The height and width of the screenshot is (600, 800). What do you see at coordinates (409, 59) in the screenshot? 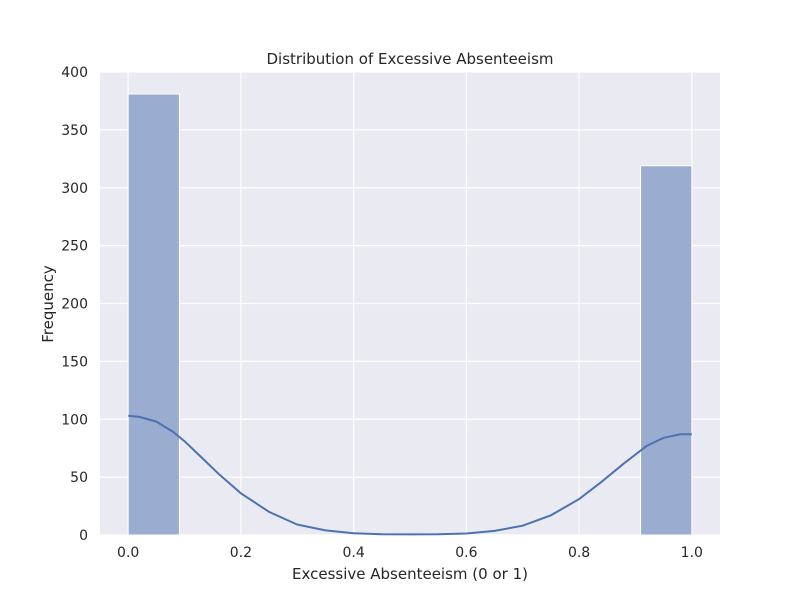
I see `chart-title: Distribution of Excessive Absenteeism` at bounding box center [409, 59].